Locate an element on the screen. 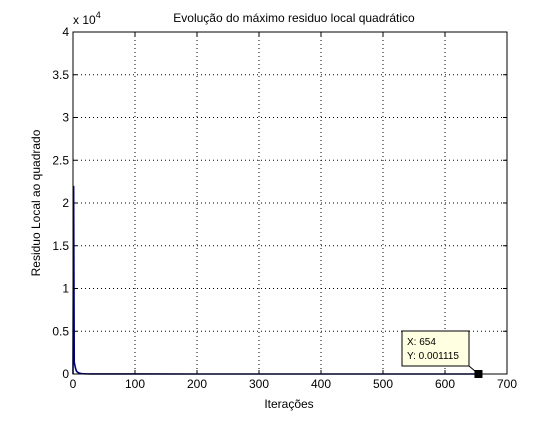 Image resolution: width=560 pixels, height=425 pixels. datatip-box is located at coordinates (435, 348).